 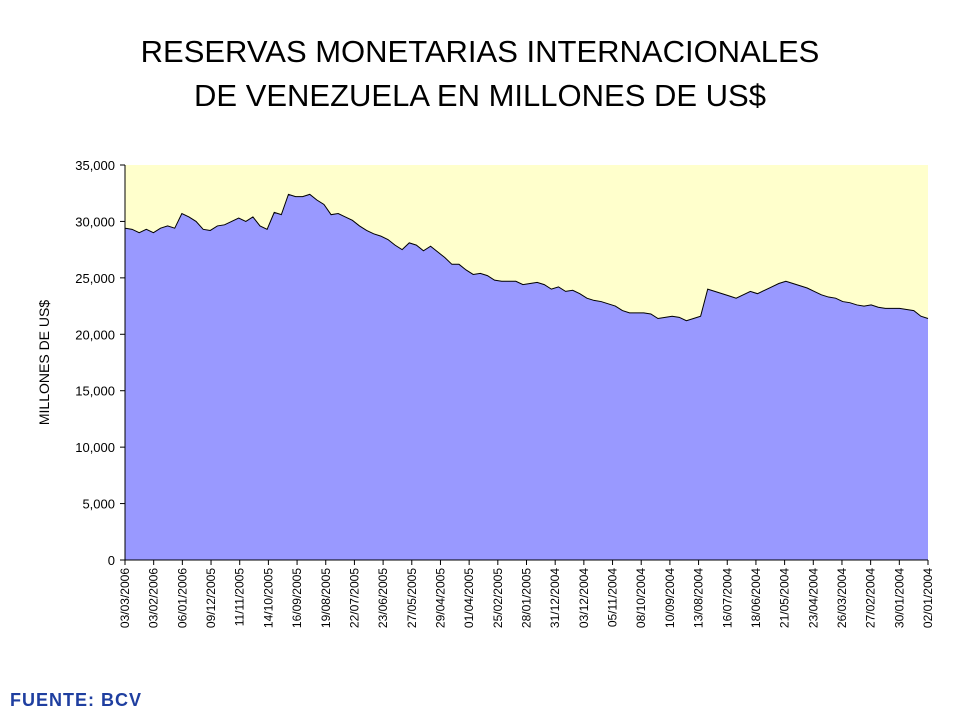 I want to click on x-tick-label: 10/09/2004, so click(x=670, y=598).